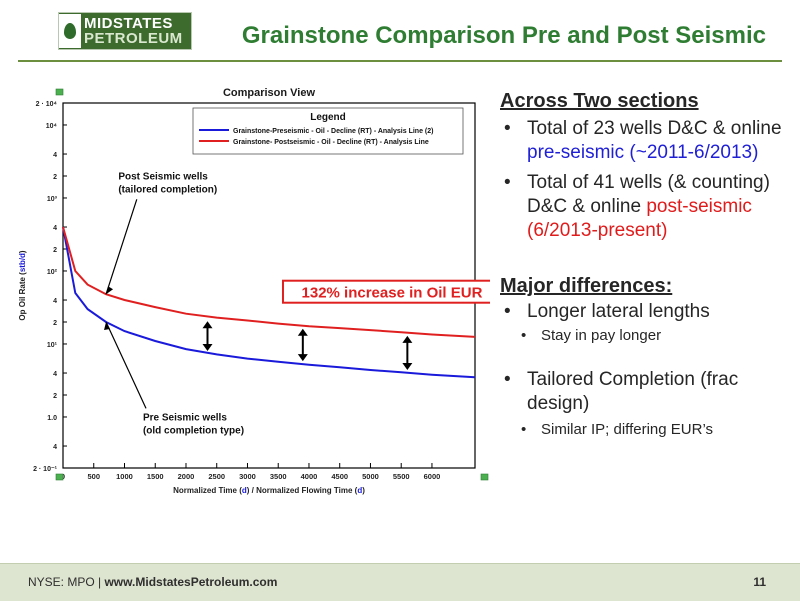 The width and height of the screenshot is (800, 601). I want to click on company-logo: MIDSTATES PETROLEUM, so click(125, 31).